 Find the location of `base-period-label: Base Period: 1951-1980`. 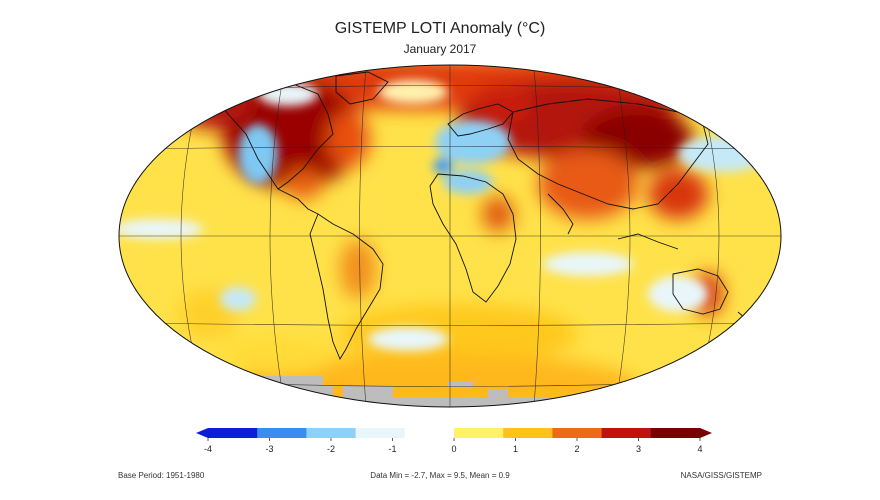

base-period-label: Base Period: 1951-1980 is located at coordinates (161, 475).